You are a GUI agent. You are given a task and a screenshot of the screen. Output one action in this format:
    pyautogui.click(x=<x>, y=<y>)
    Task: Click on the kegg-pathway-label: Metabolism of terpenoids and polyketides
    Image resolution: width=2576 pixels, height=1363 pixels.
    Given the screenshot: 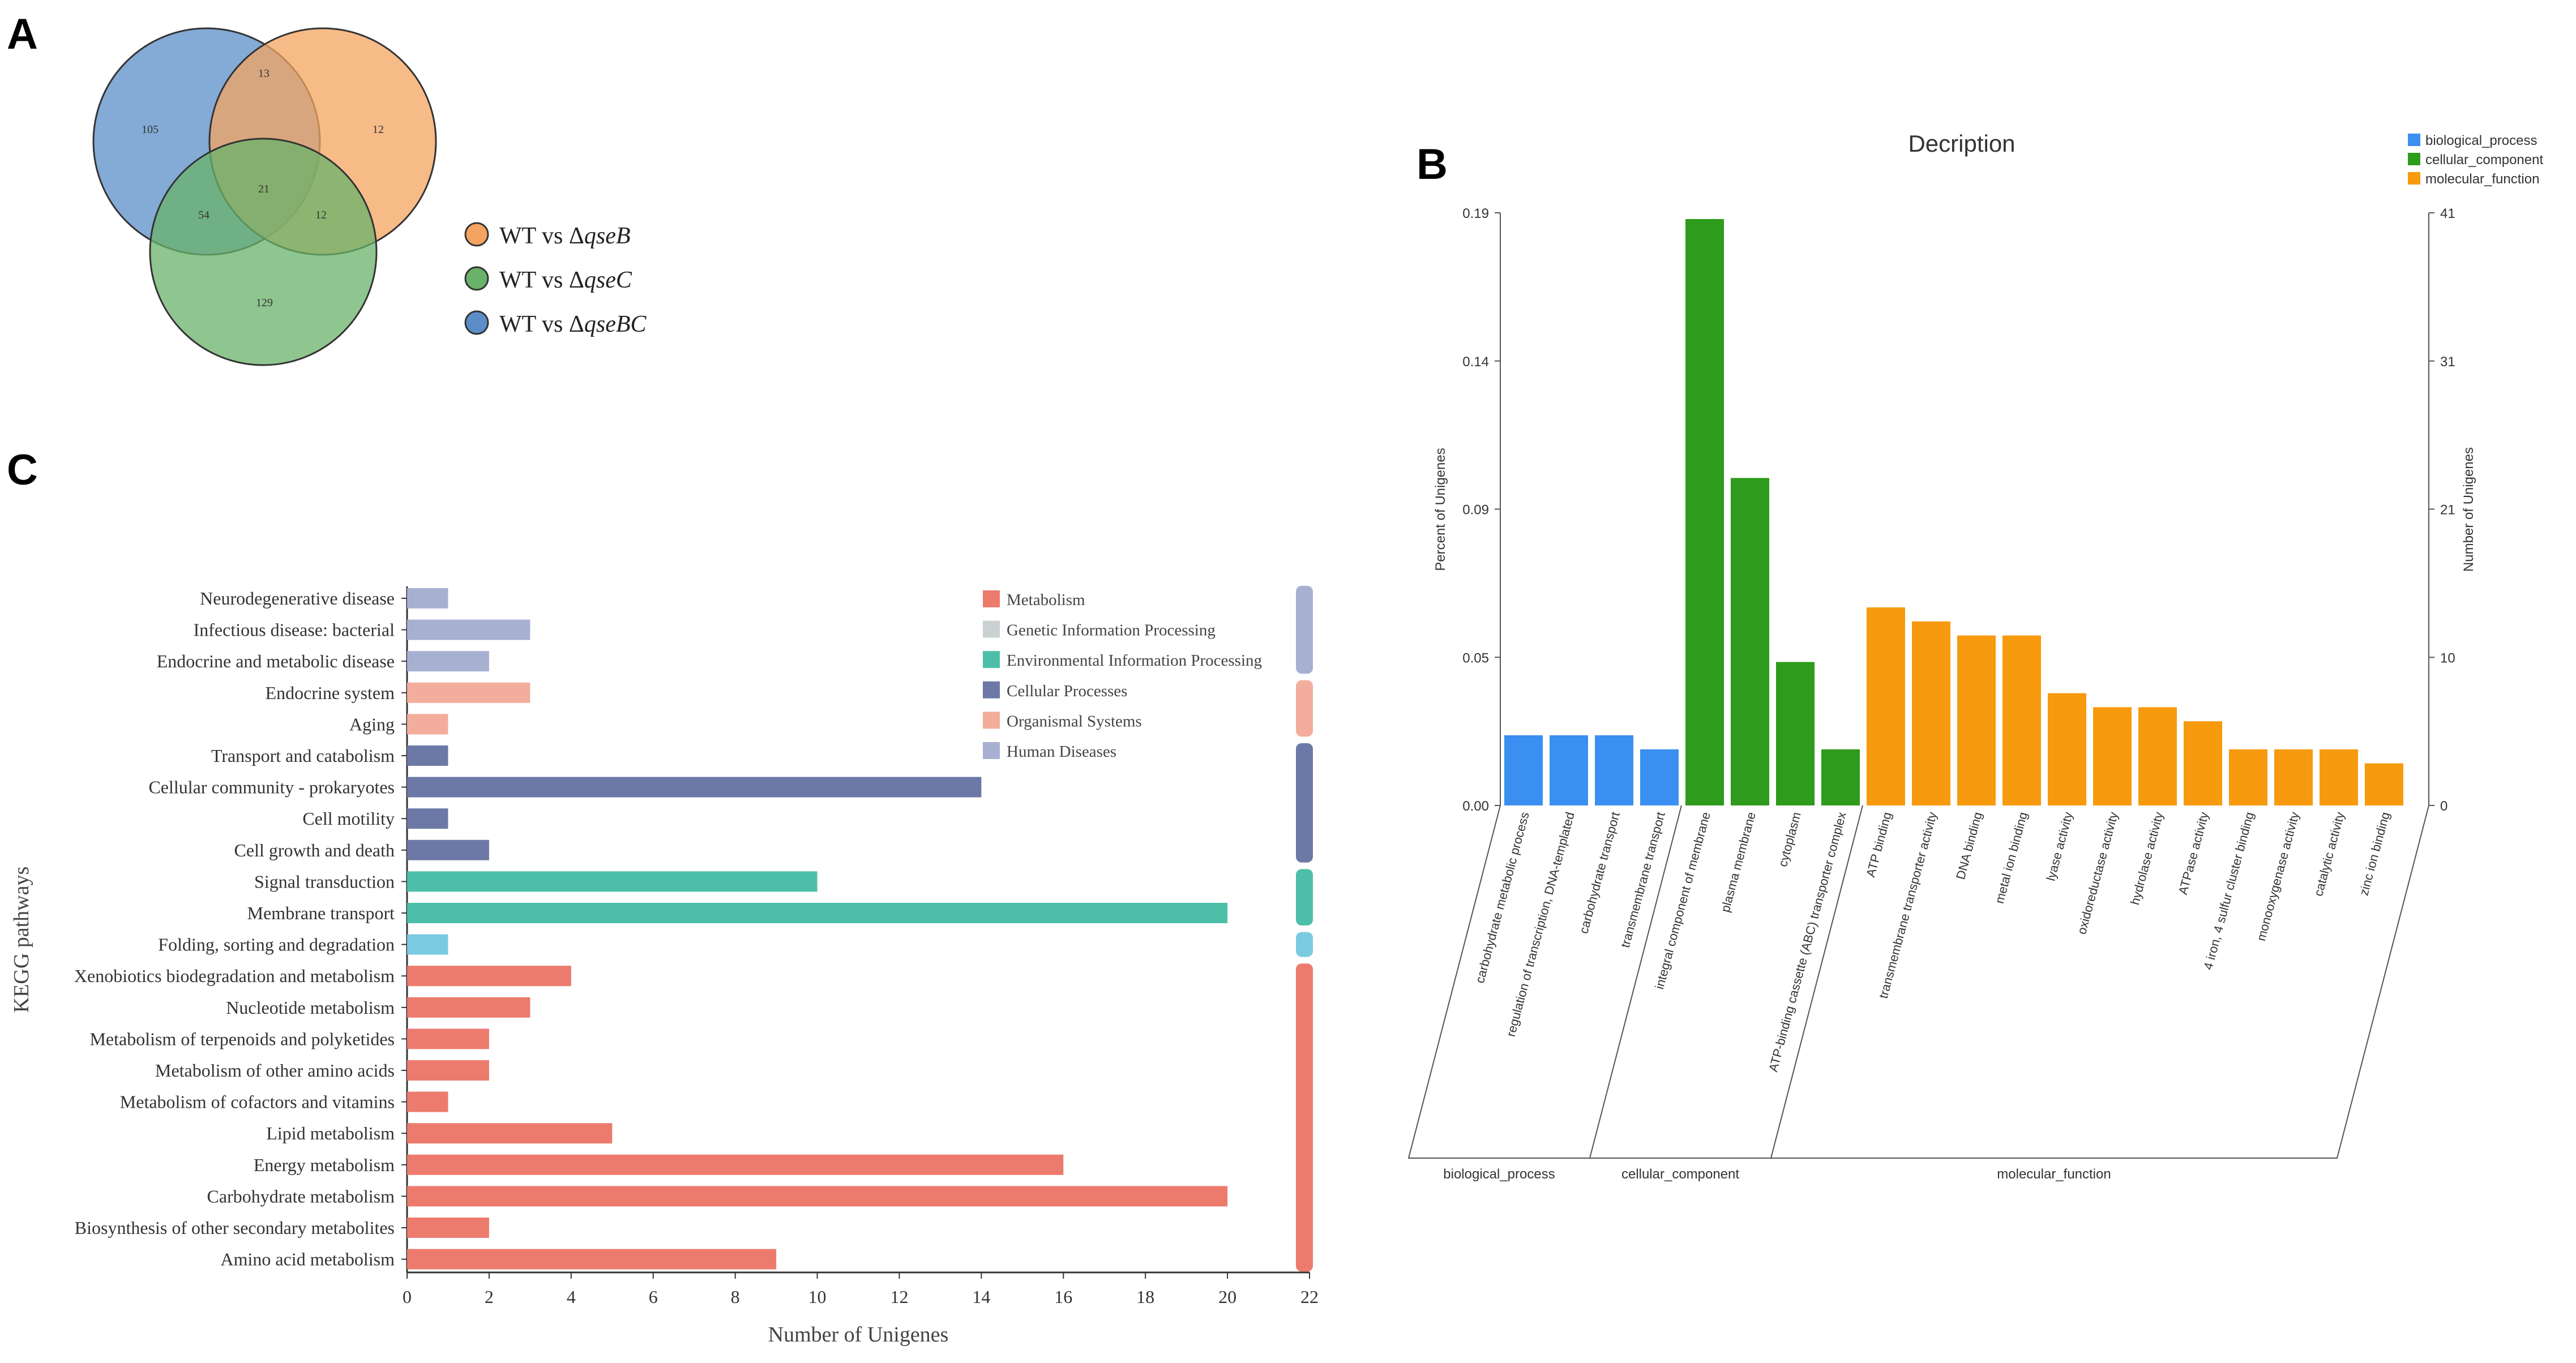 What is the action you would take?
    pyautogui.click(x=242, y=1038)
    